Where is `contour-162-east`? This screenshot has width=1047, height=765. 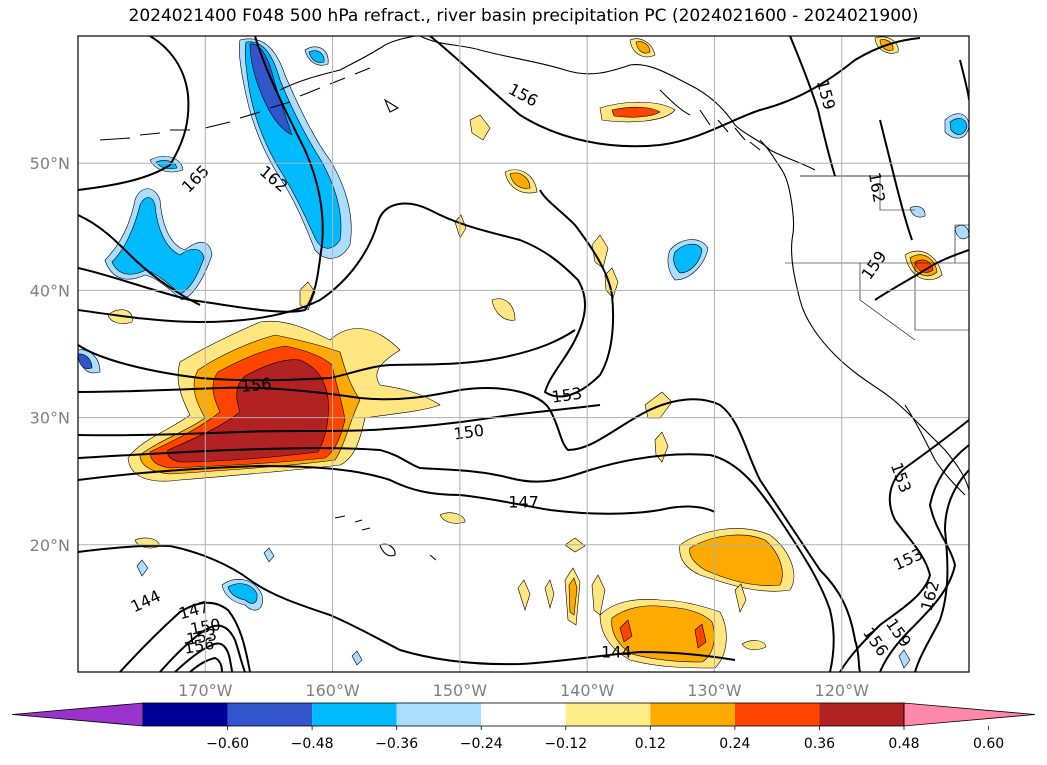 contour-162-east is located at coordinates (941, 570).